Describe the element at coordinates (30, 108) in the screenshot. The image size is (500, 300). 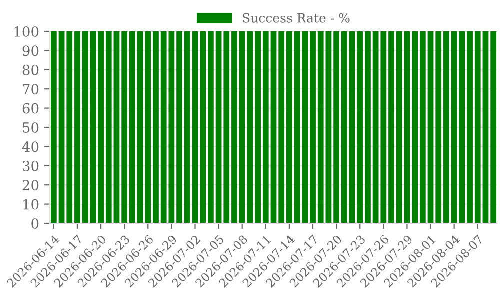
I see `y-tick-label: 60` at that location.